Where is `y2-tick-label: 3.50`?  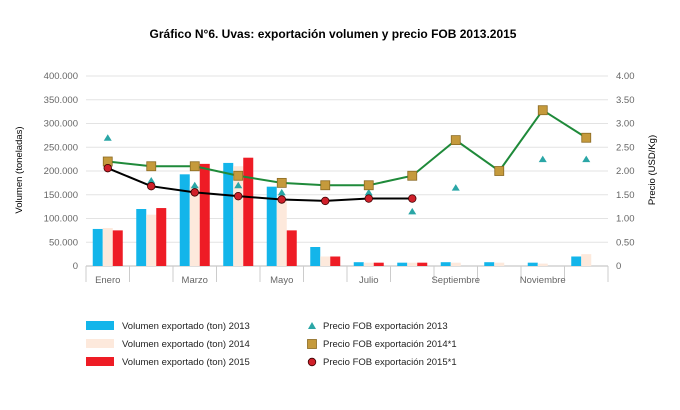
y2-tick-label: 3.50 is located at coordinates (625, 100).